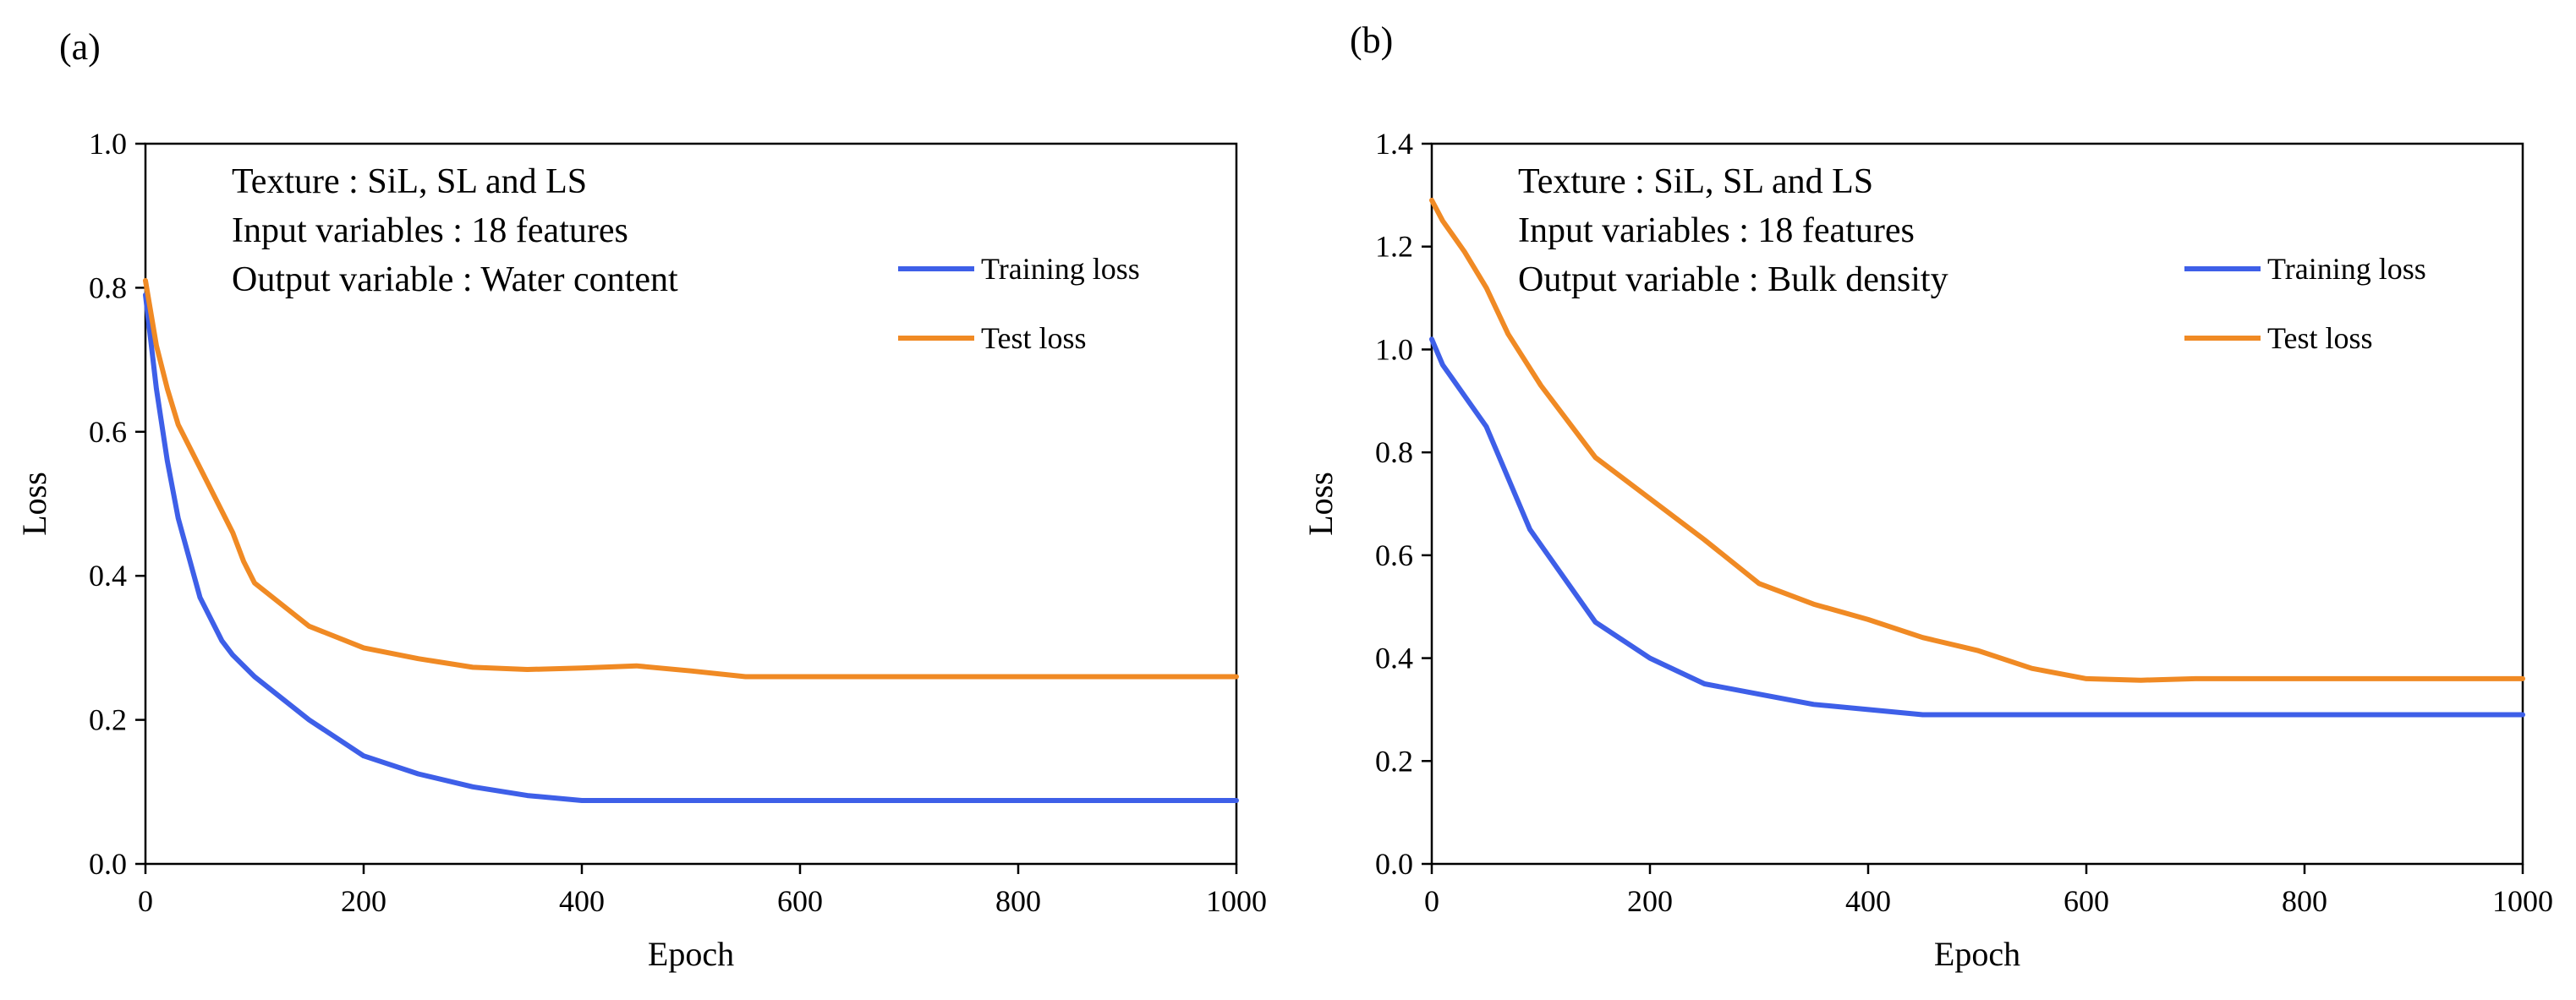  Describe the element at coordinates (1394, 247) in the screenshot. I see `y-tick-label: 1.2` at that location.